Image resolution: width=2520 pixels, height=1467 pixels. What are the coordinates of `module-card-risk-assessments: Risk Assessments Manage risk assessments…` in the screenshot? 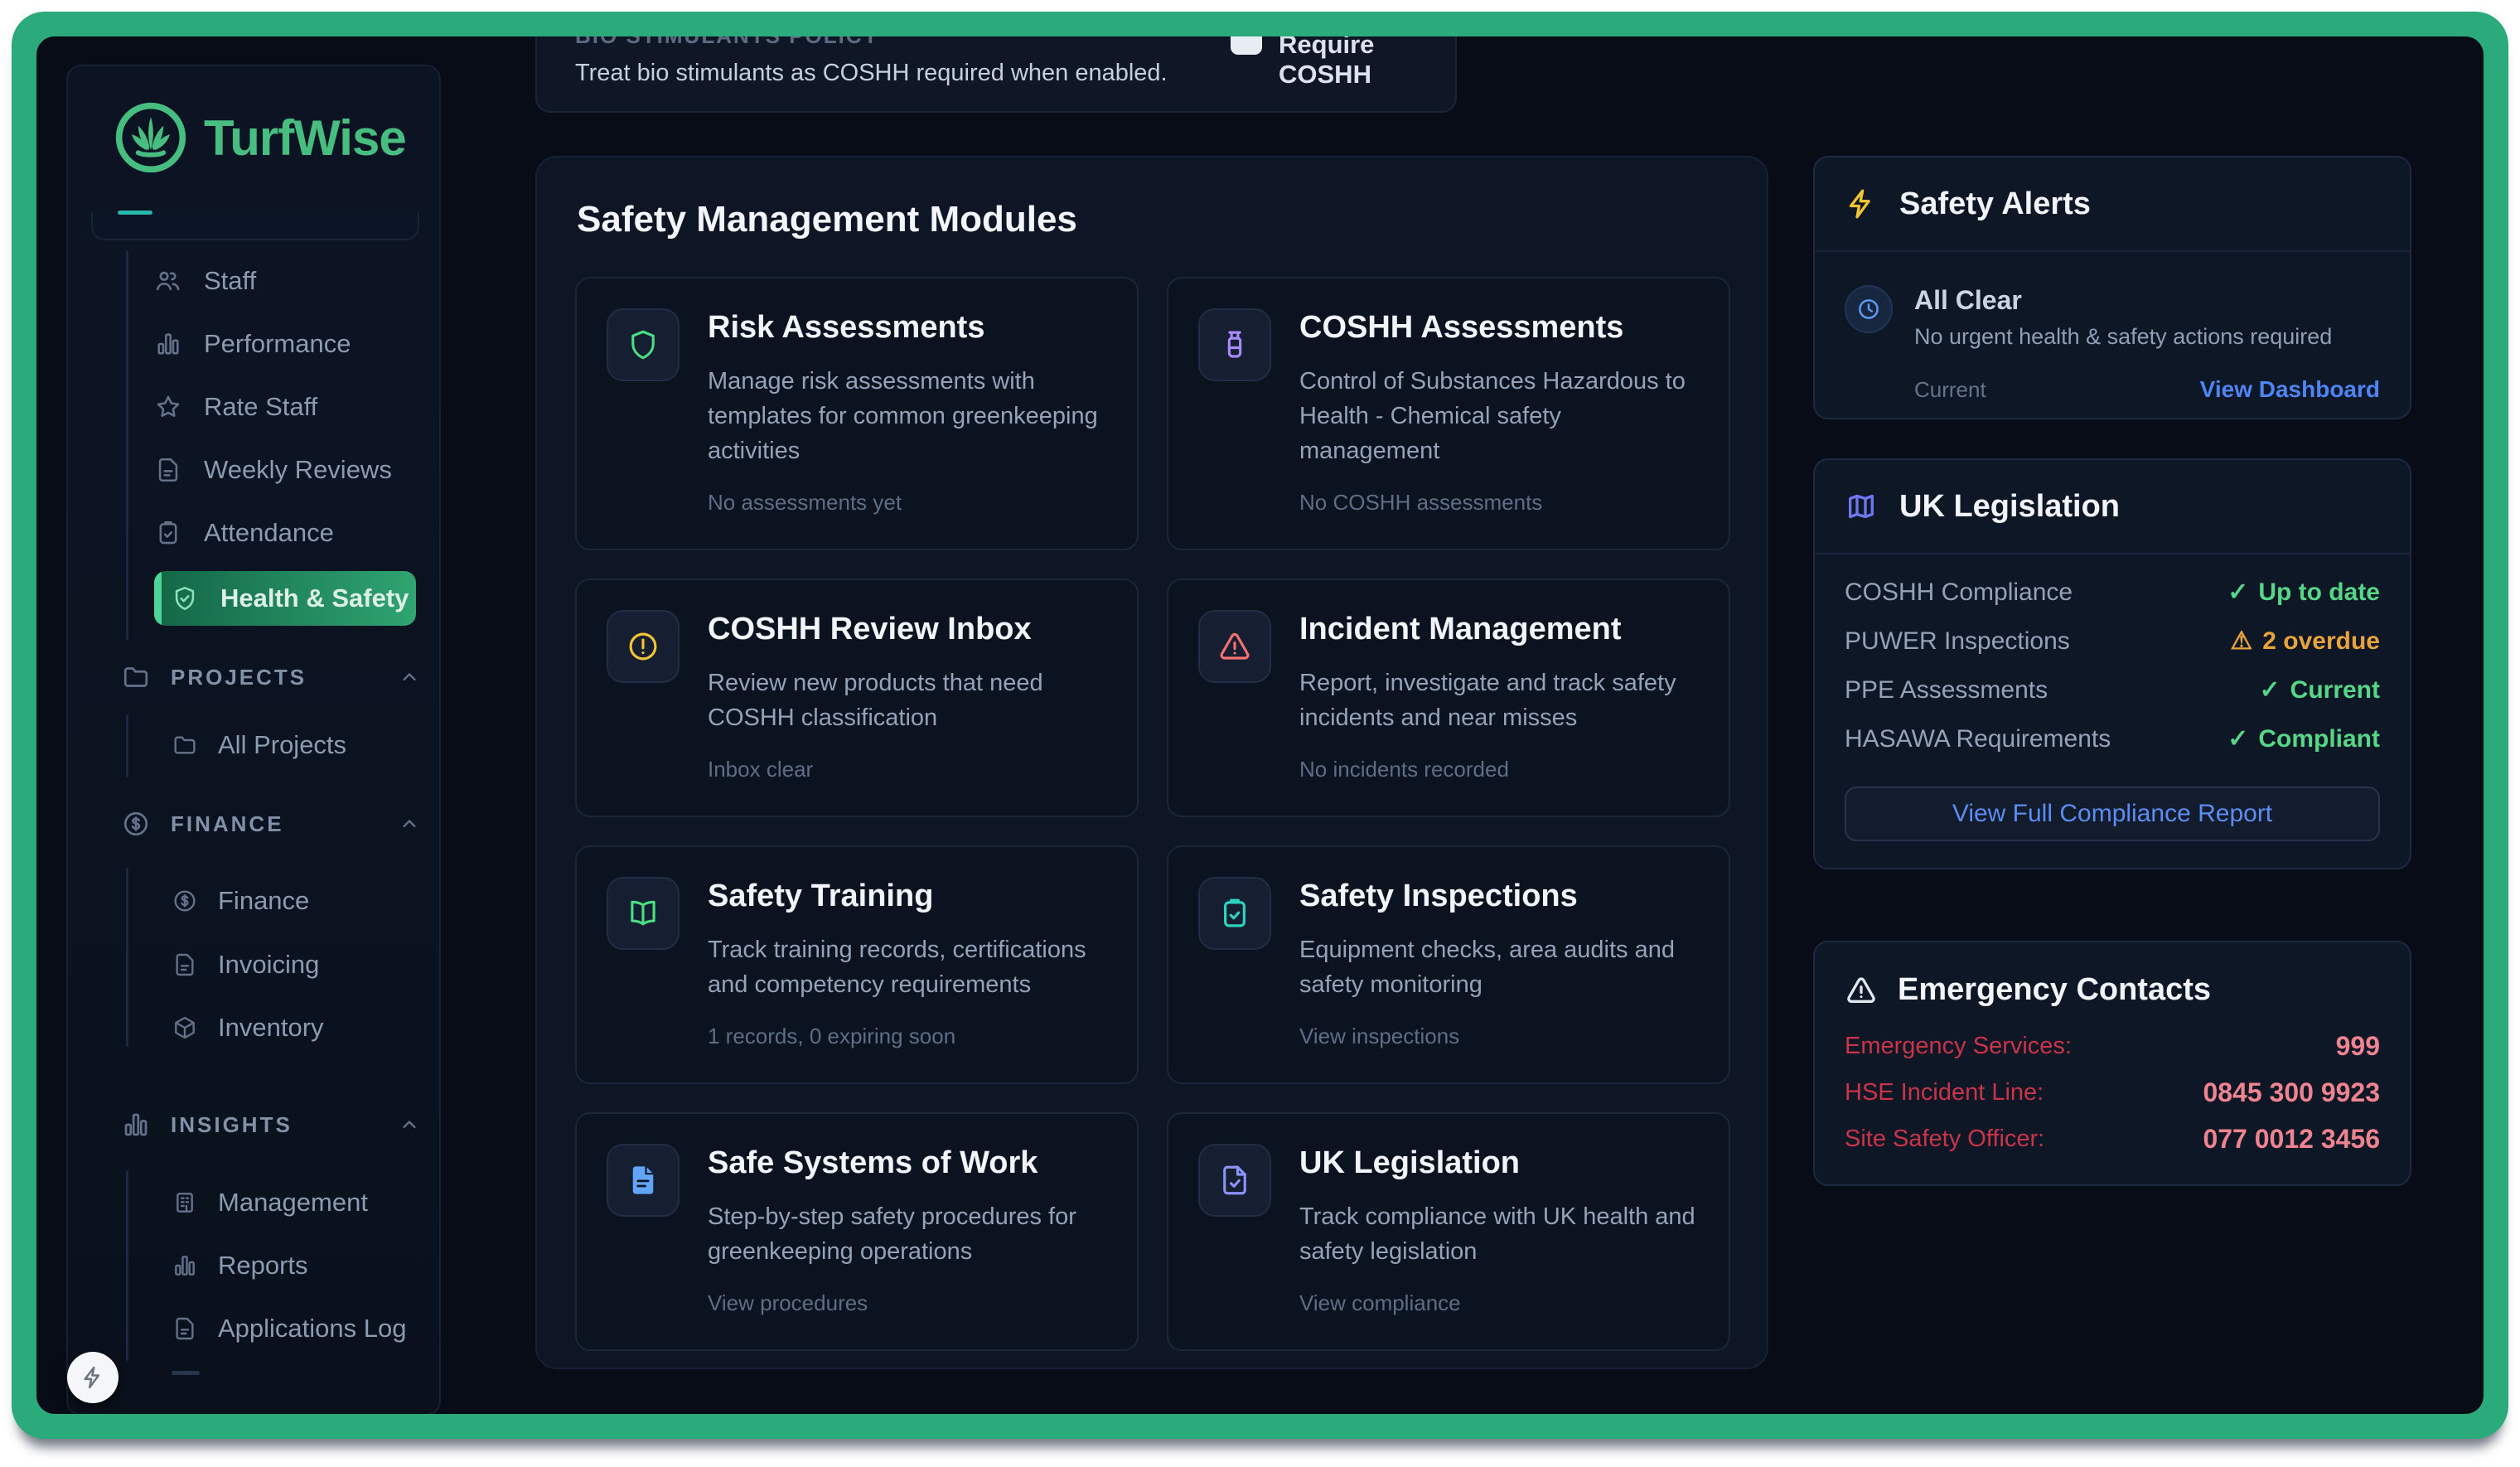 It's located at (857, 414).